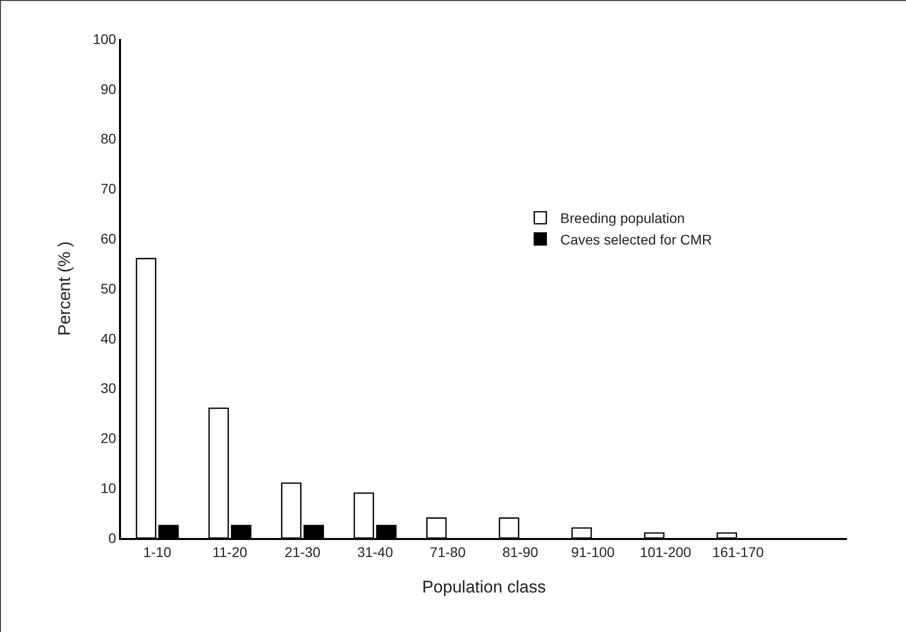 Image resolution: width=906 pixels, height=632 pixels. I want to click on y-tick-label: 40, so click(108, 338).